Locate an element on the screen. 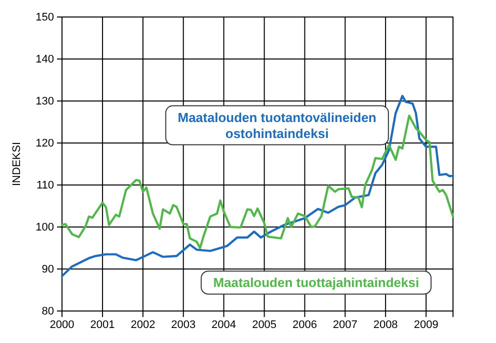  x-tick-label: 2007 is located at coordinates (345, 324).